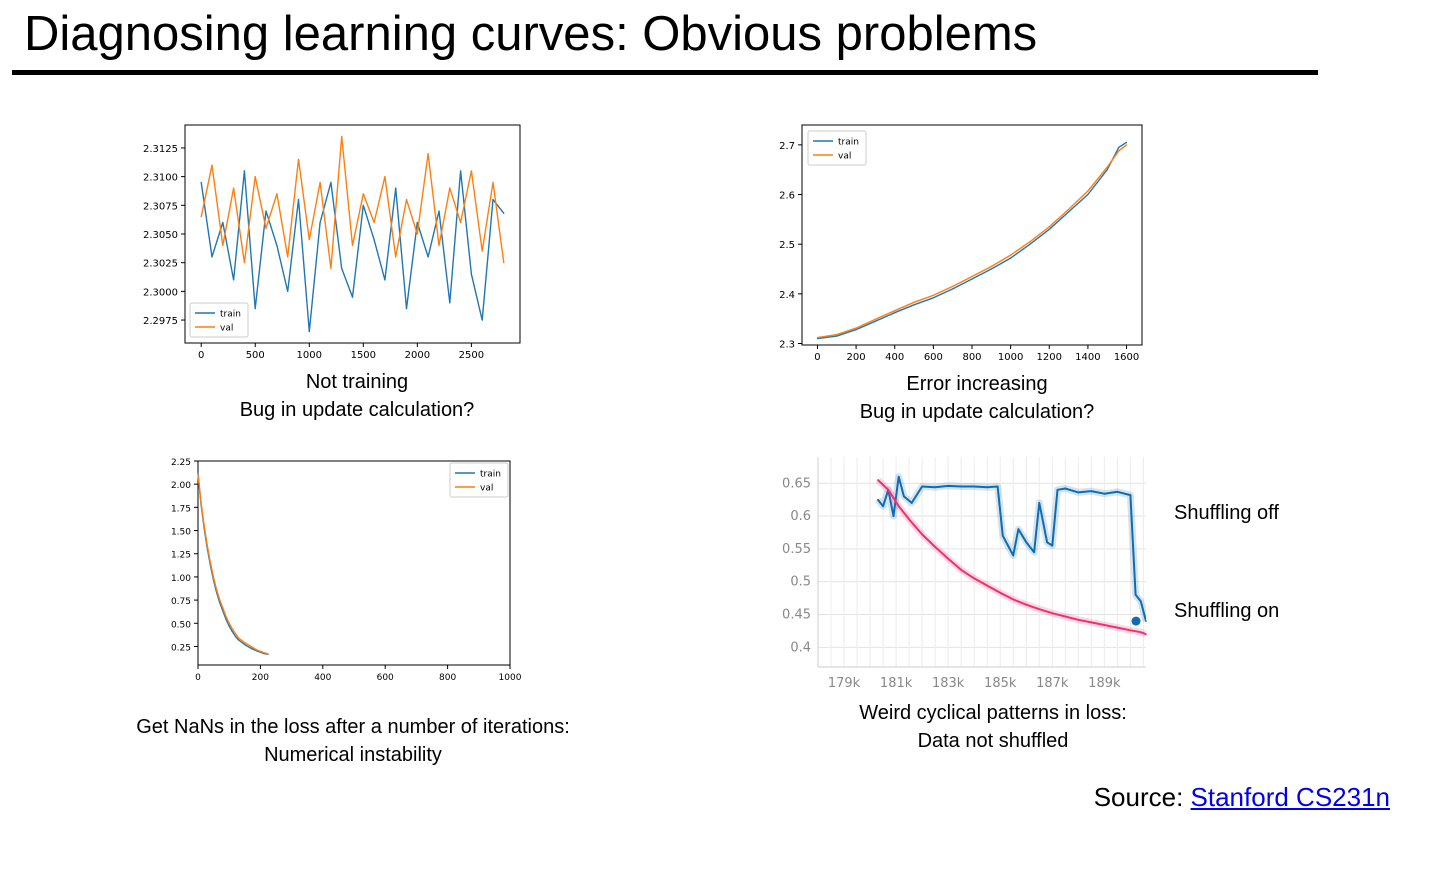  What do you see at coordinates (309, 355) in the screenshot?
I see `x-tick-label: 1000` at bounding box center [309, 355].